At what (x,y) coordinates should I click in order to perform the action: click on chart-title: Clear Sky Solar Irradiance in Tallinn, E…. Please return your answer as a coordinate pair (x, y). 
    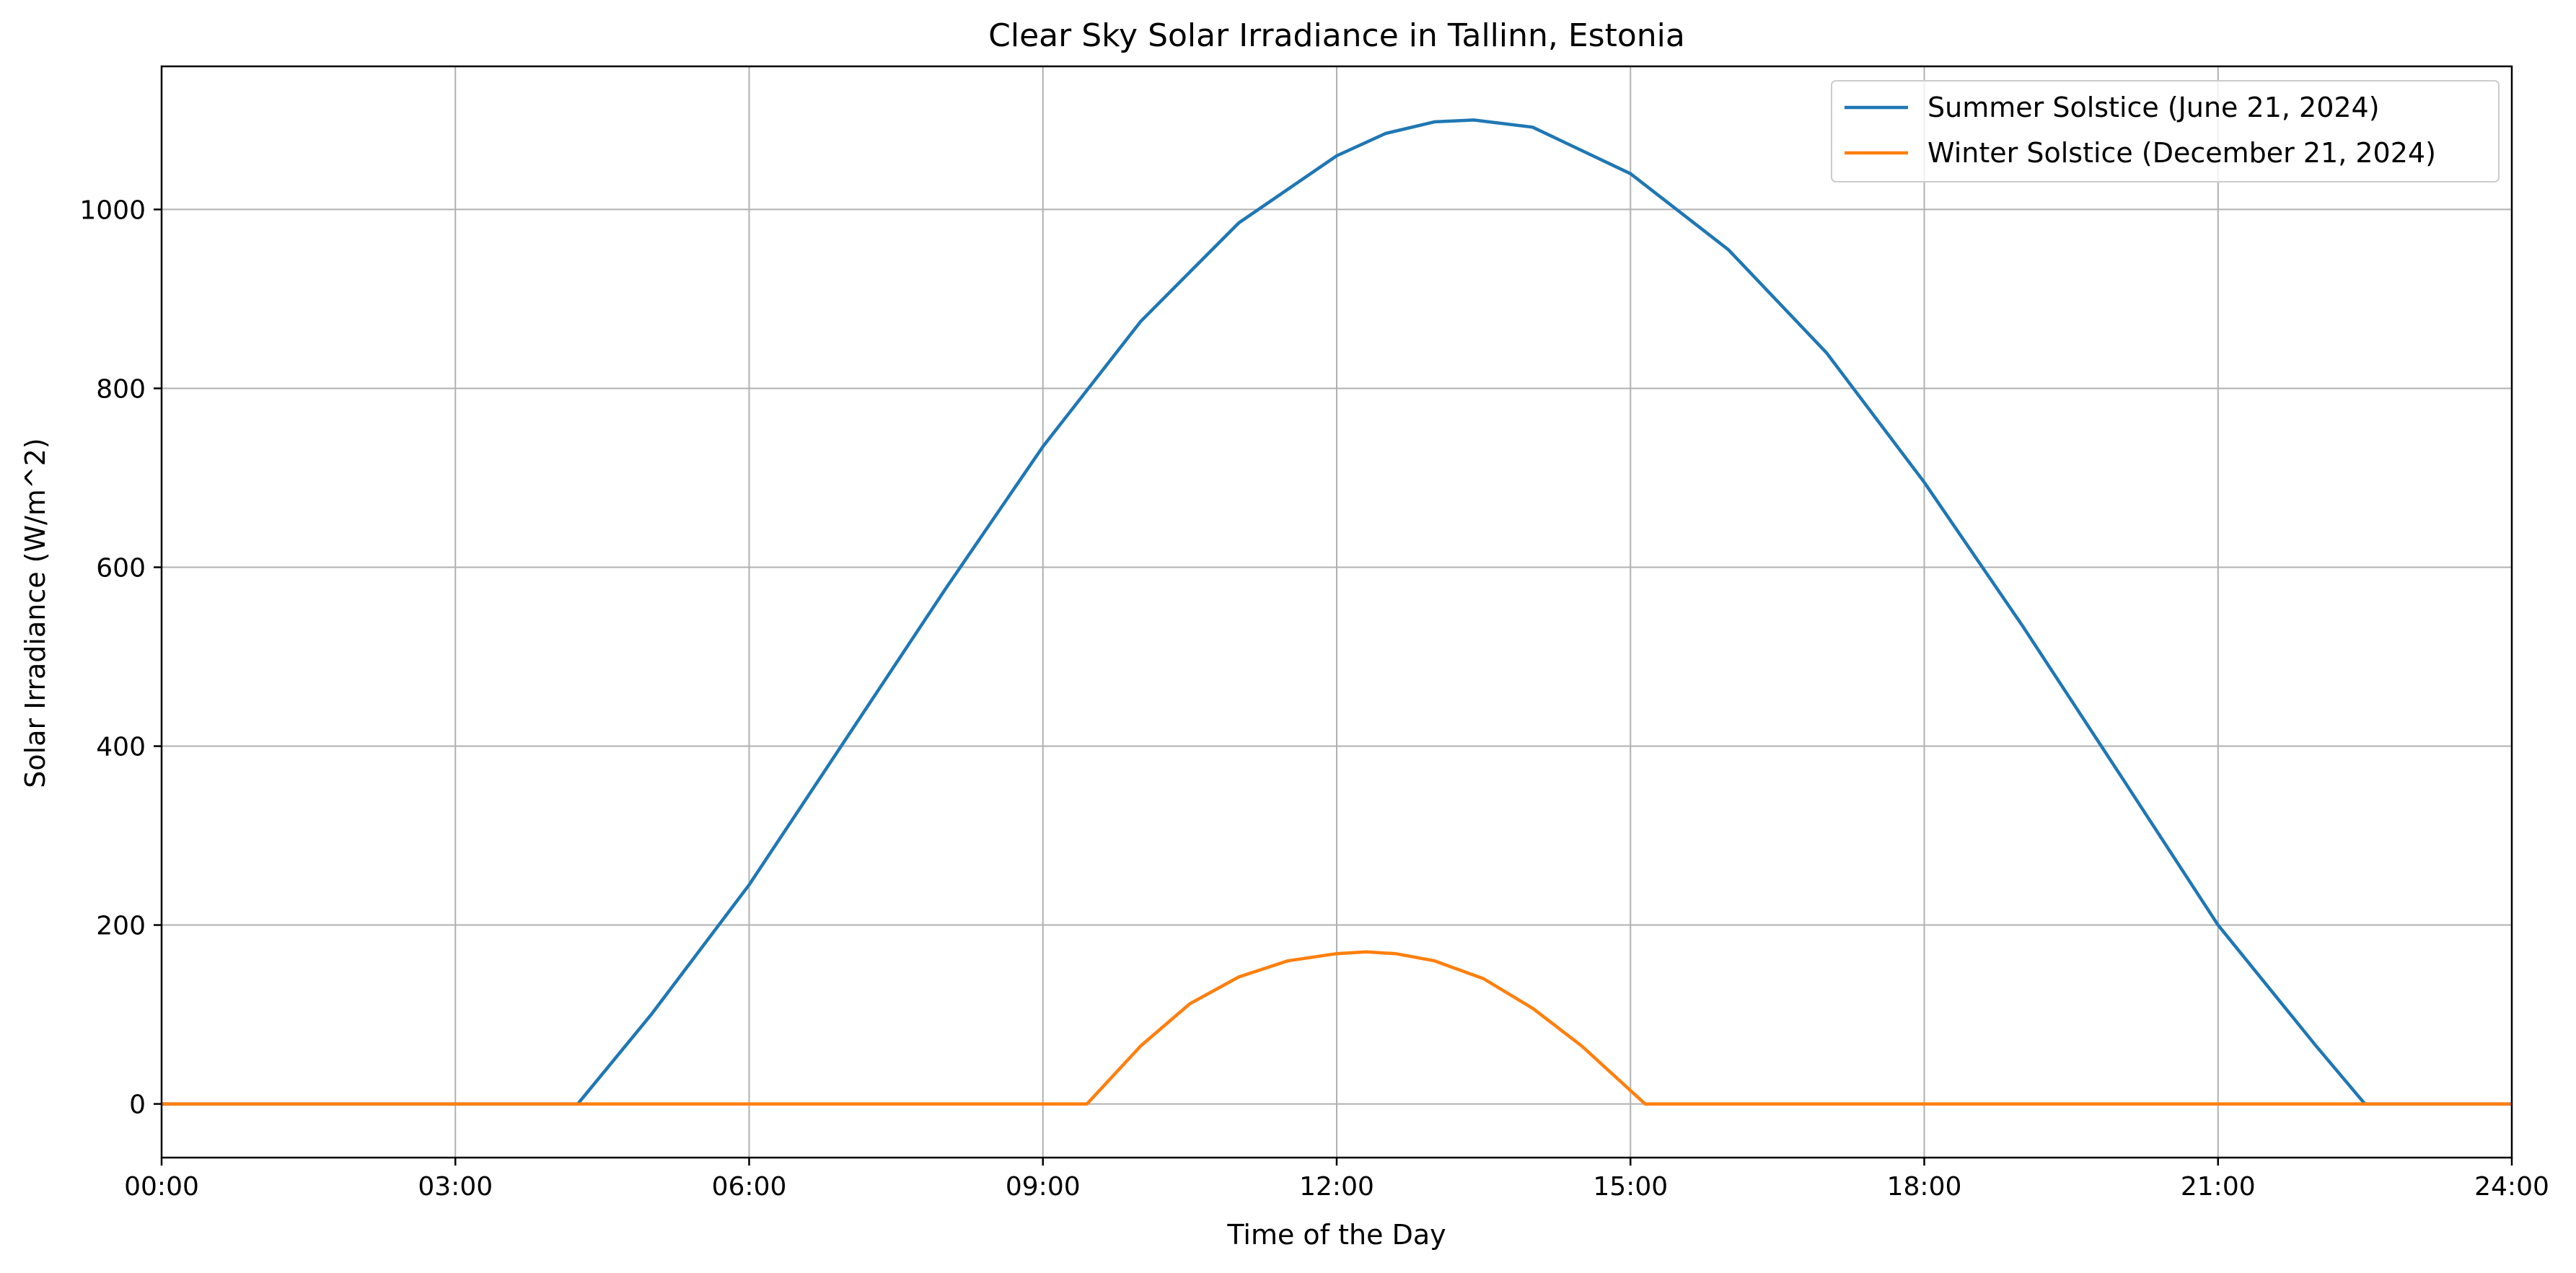
    Looking at the image, I should click on (1336, 35).